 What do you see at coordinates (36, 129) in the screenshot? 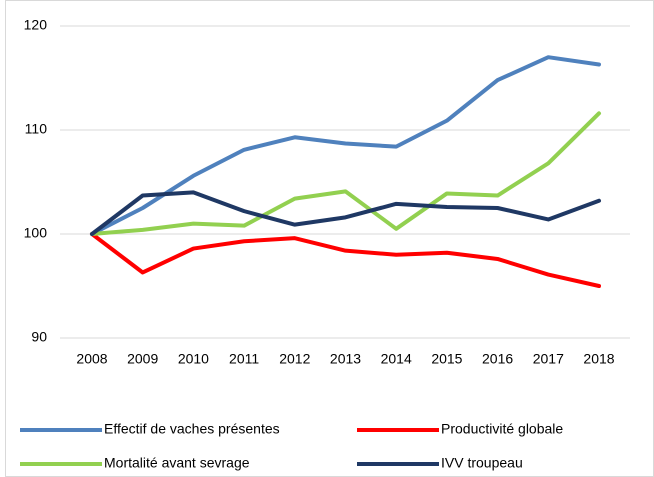
I see `y-tick-label: 110` at bounding box center [36, 129].